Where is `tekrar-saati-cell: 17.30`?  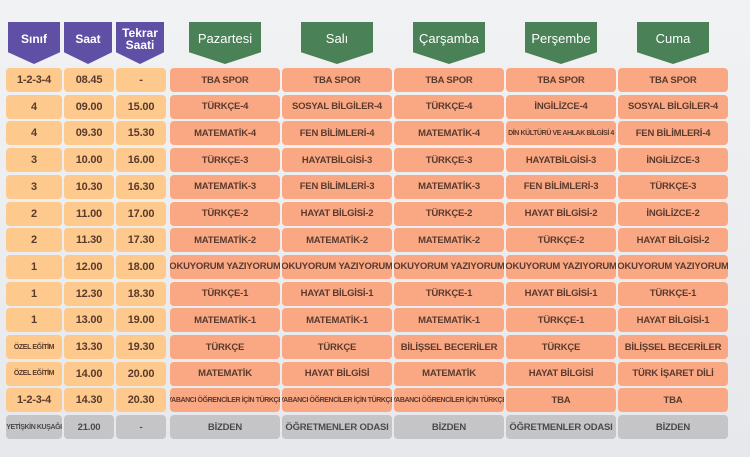
tekrar-saati-cell: 17.30 is located at coordinates (141, 240).